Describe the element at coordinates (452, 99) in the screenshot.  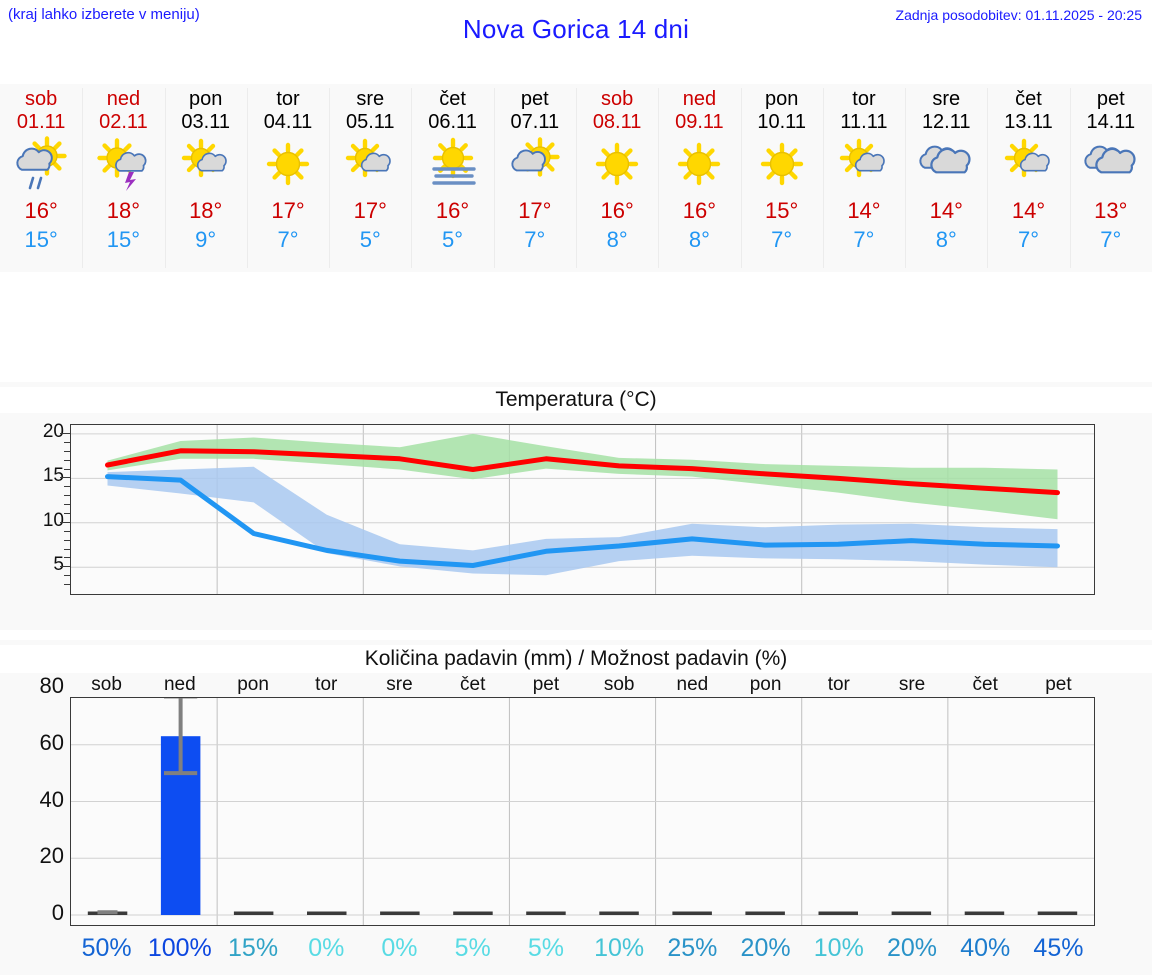
I see `day-of-week-label: čet` at that location.